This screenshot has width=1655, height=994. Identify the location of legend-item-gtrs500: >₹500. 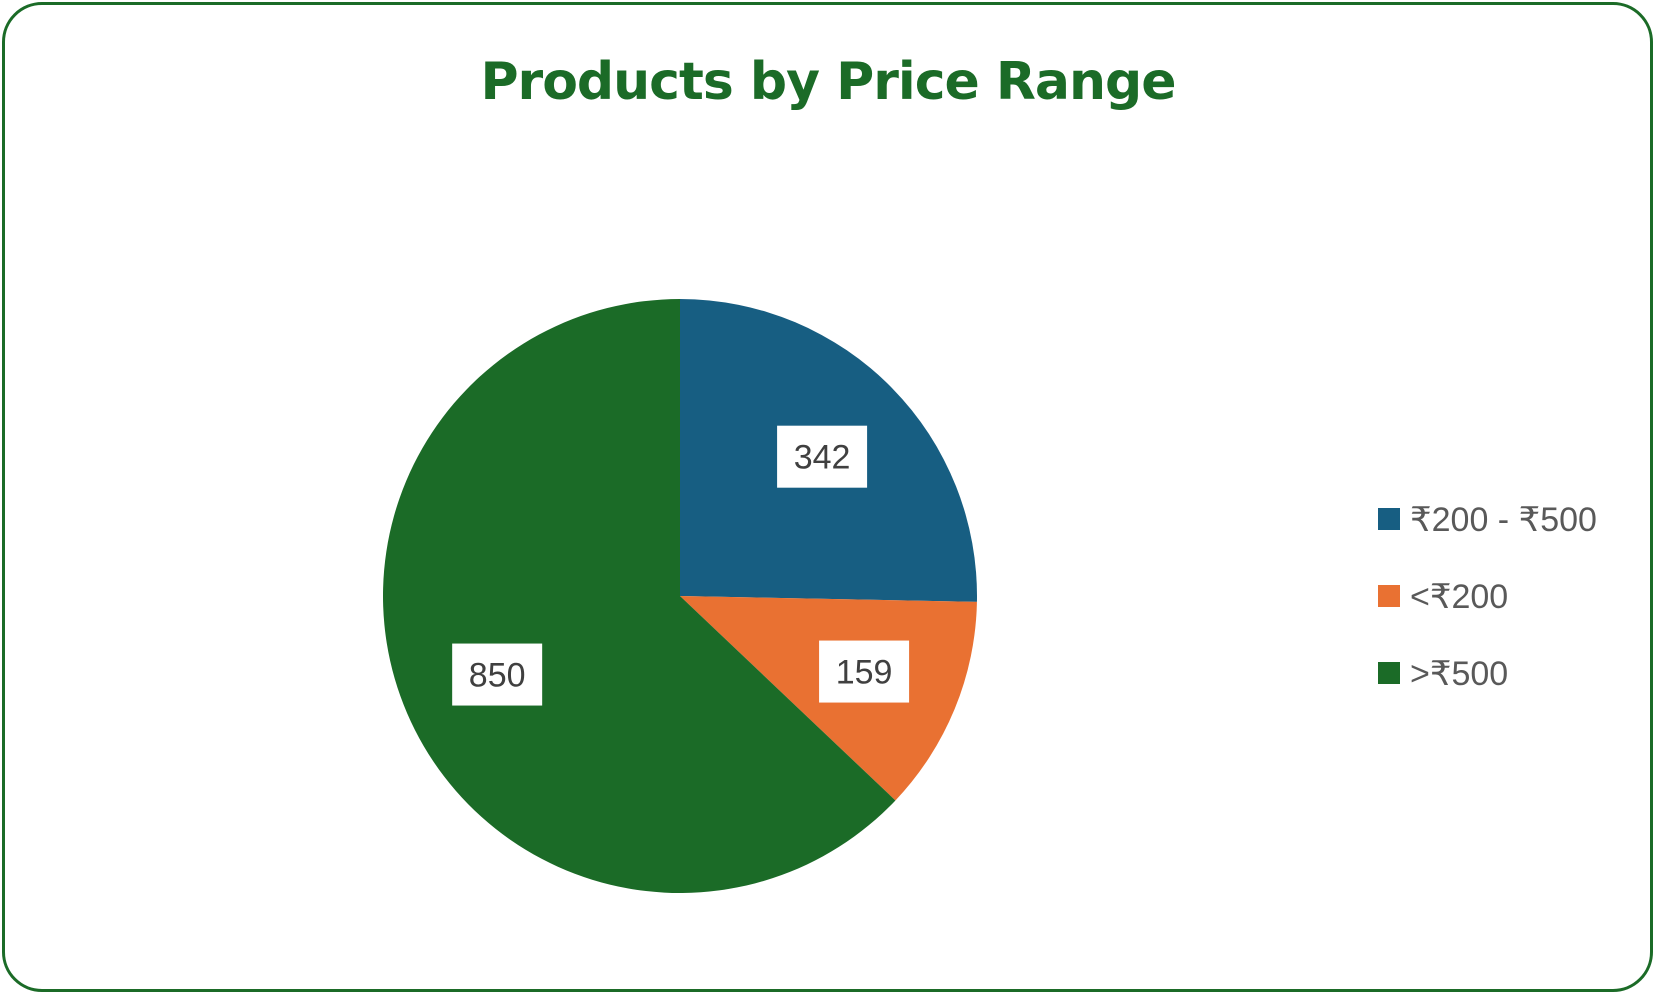
(1443, 674).